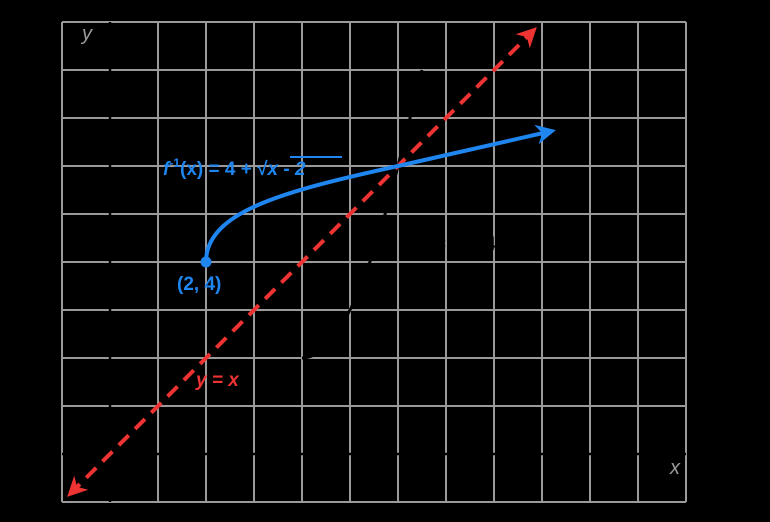 Image resolution: width=770 pixels, height=522 pixels. Describe the element at coordinates (675, 468) in the screenshot. I see `x-axis-label: x` at that location.